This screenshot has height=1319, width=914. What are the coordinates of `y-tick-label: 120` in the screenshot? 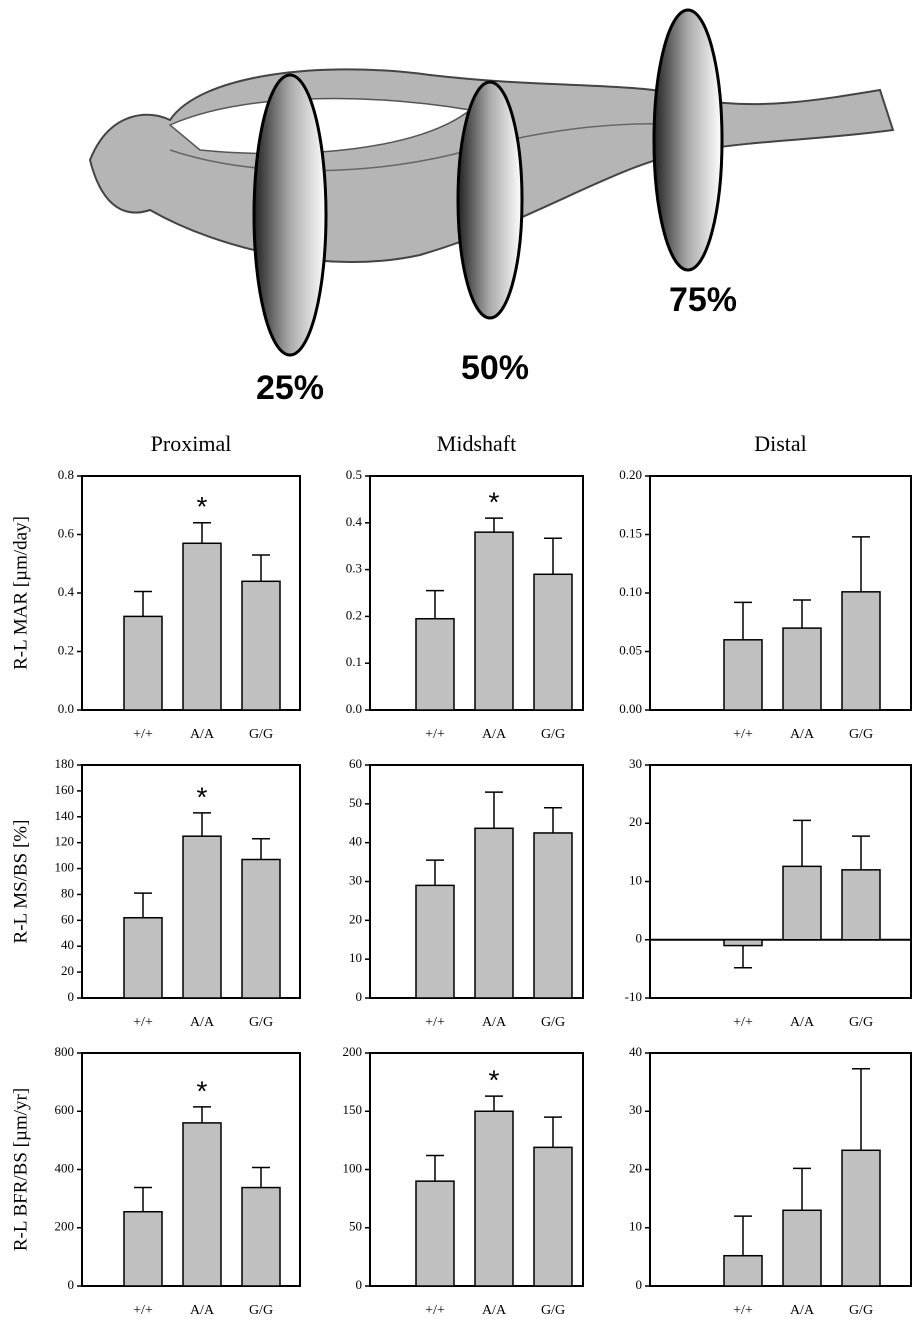 It's located at (65, 841).